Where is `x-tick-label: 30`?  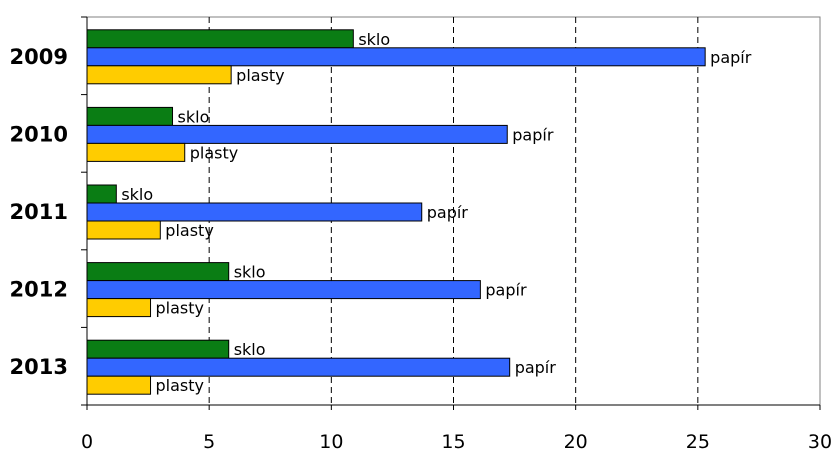 x-tick-label: 30 is located at coordinates (820, 441).